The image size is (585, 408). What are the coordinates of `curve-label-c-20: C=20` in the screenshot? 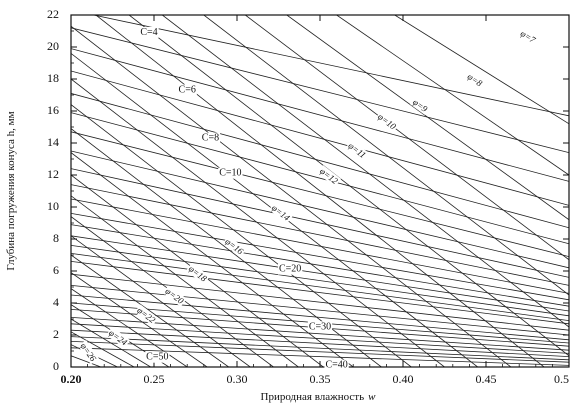 It's located at (290, 269).